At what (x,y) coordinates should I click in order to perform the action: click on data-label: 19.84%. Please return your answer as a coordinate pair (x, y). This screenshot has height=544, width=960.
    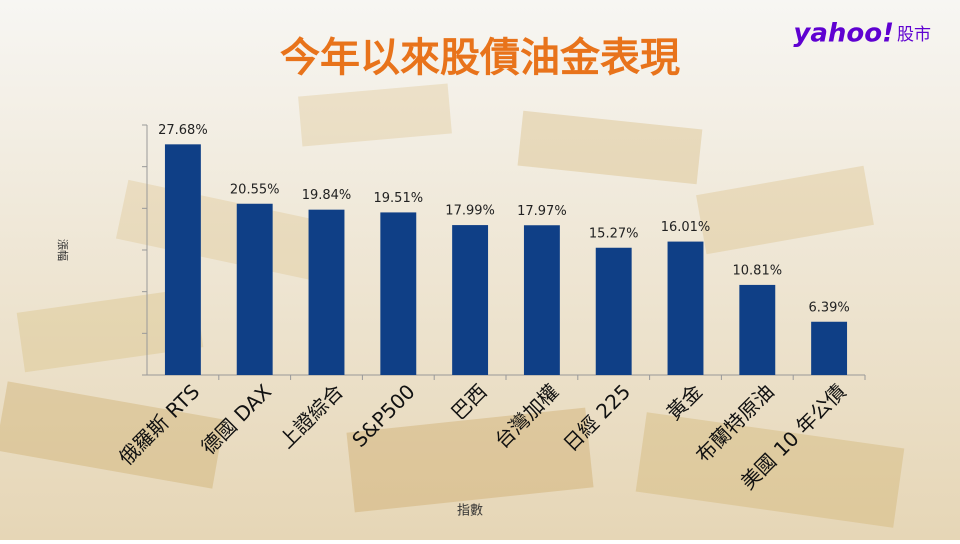
    Looking at the image, I should click on (327, 195).